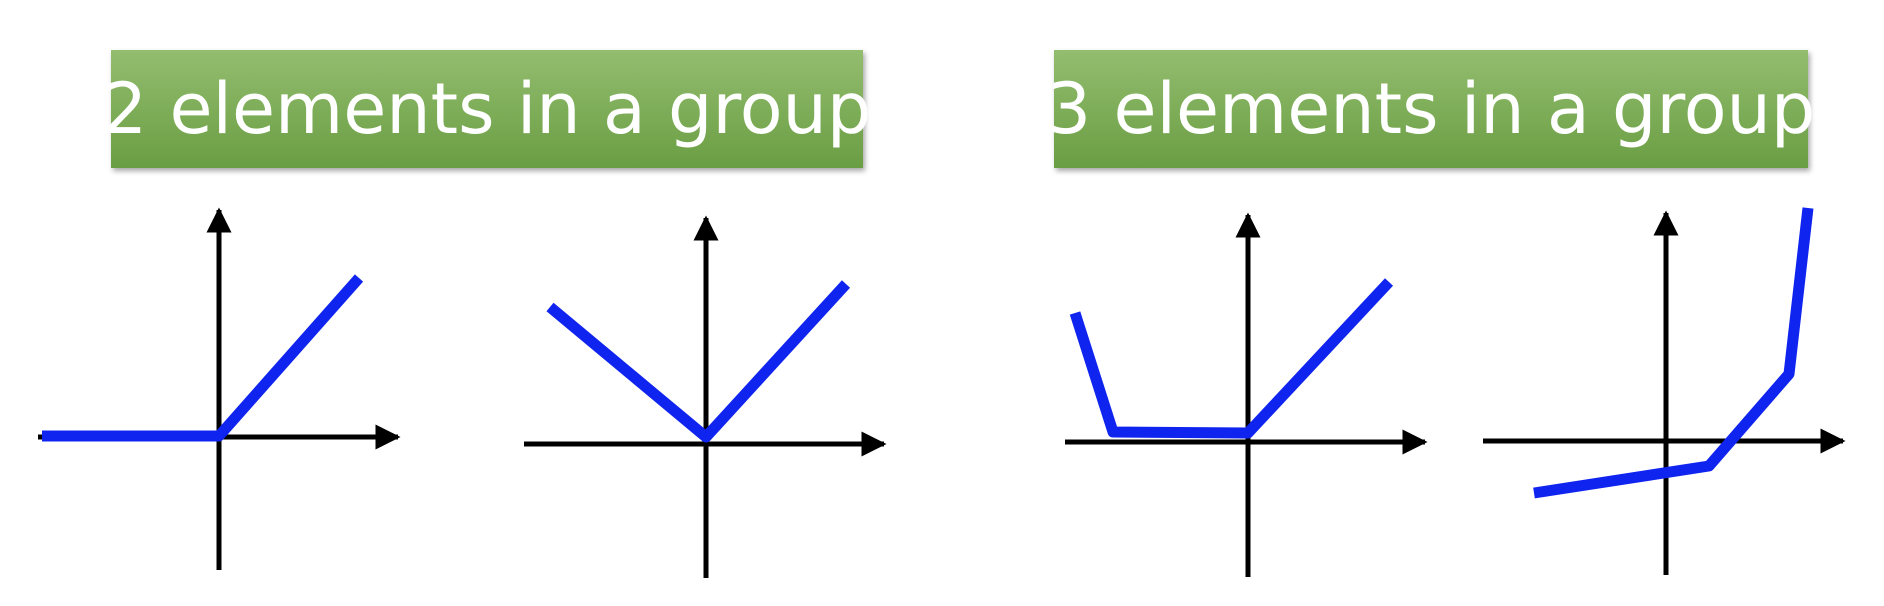  I want to click on title-banner-2-elements: 2 elements in a group, so click(487, 109).